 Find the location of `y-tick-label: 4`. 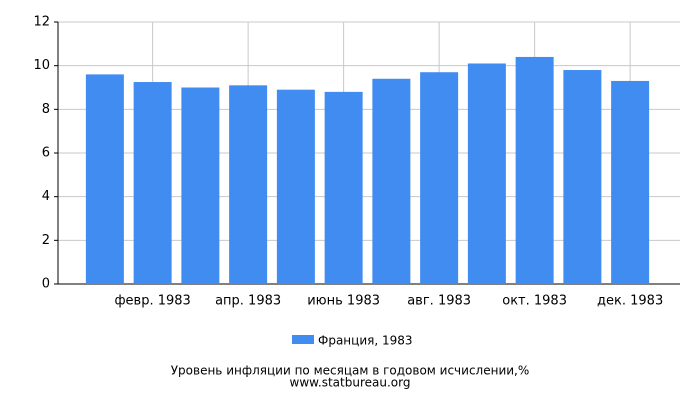

y-tick-label: 4 is located at coordinates (46, 196).